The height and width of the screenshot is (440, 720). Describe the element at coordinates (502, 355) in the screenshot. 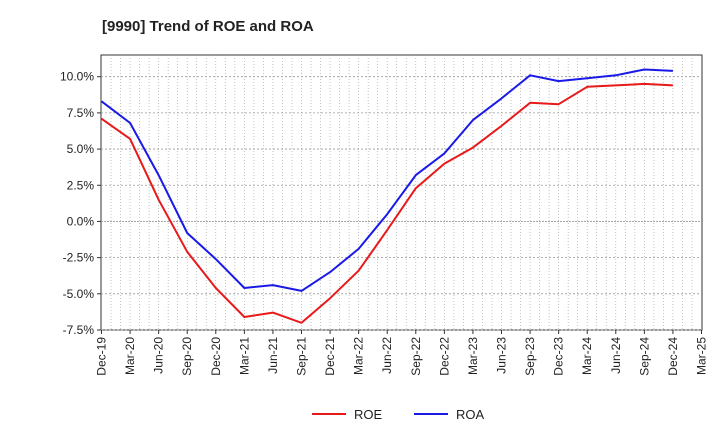

I see `x-tick-label: Jun-23` at that location.